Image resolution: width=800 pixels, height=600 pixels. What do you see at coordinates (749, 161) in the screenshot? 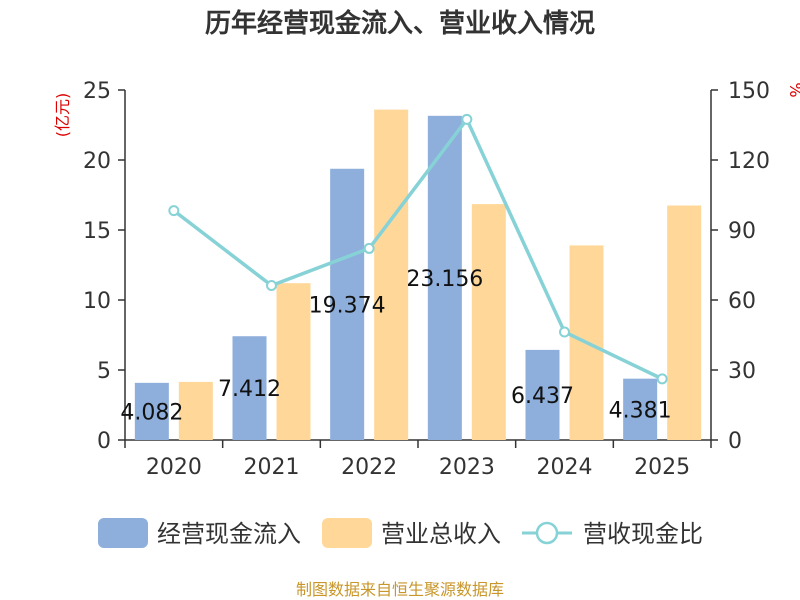
I see `right-tick-label: 120` at bounding box center [749, 161].